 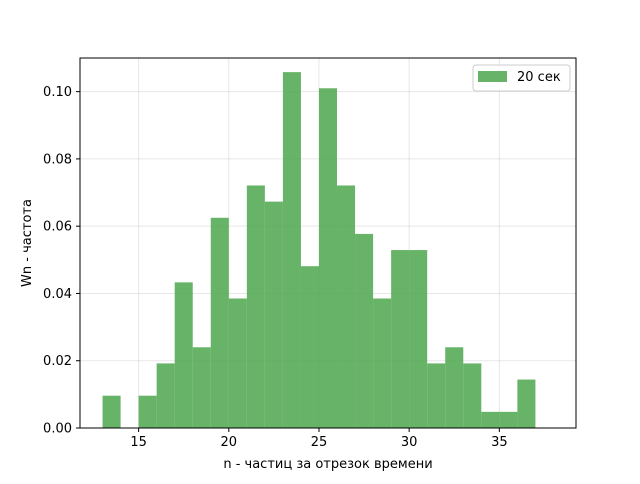 What do you see at coordinates (138, 442) in the screenshot?
I see `x-tick-label: 15` at bounding box center [138, 442].